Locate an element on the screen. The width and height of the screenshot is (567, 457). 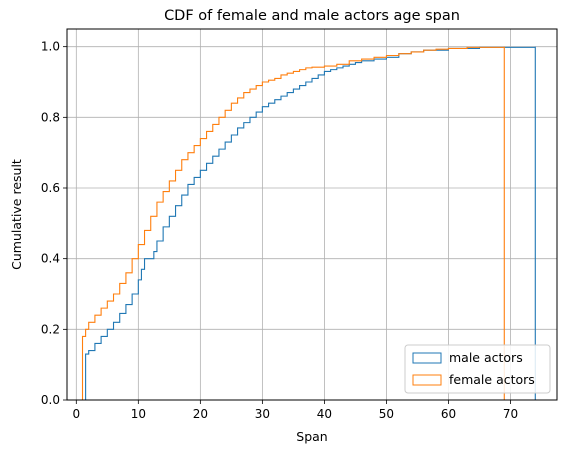
x-axis-label: Span is located at coordinates (311, 436).